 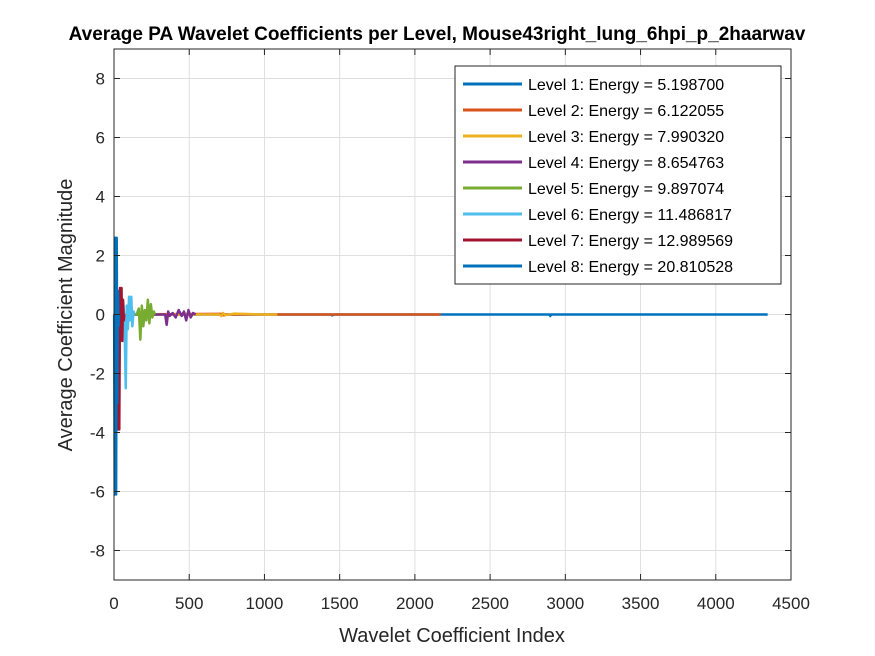 I want to click on y-tick-label: -2, so click(x=97, y=374).